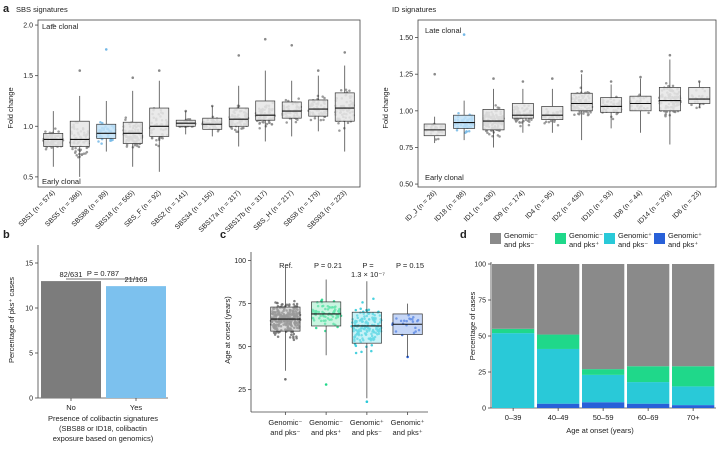  Describe the element at coordinates (227, 330) in the screenshot. I see `panel-c-y-axis-label: Age at onset (years)` at that location.